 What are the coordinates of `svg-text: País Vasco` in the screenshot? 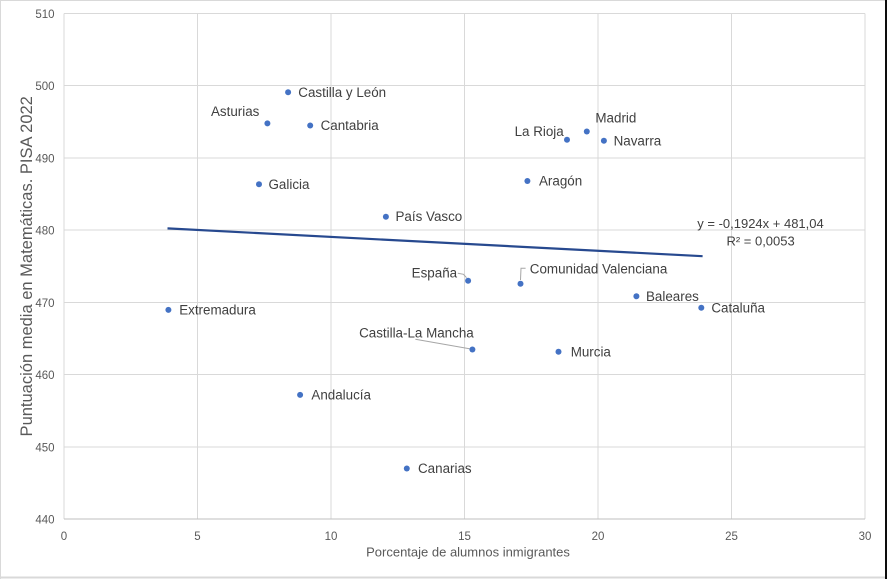 It's located at (429, 216).